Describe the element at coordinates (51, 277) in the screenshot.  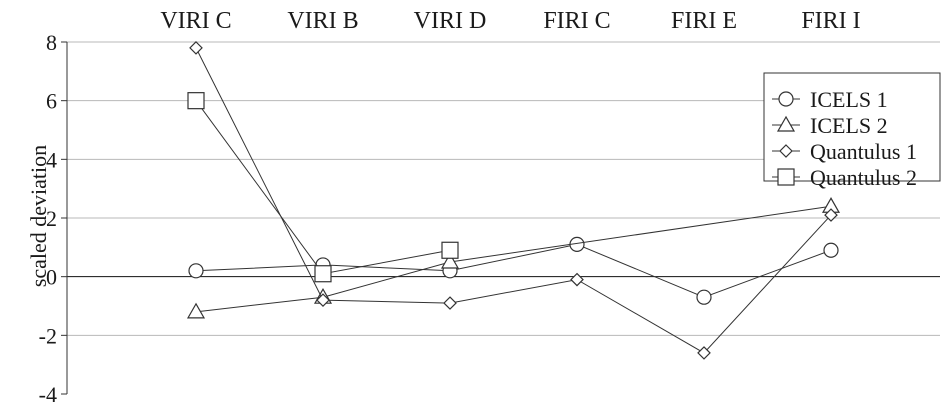
I see `y-tick-label: 0` at that location.